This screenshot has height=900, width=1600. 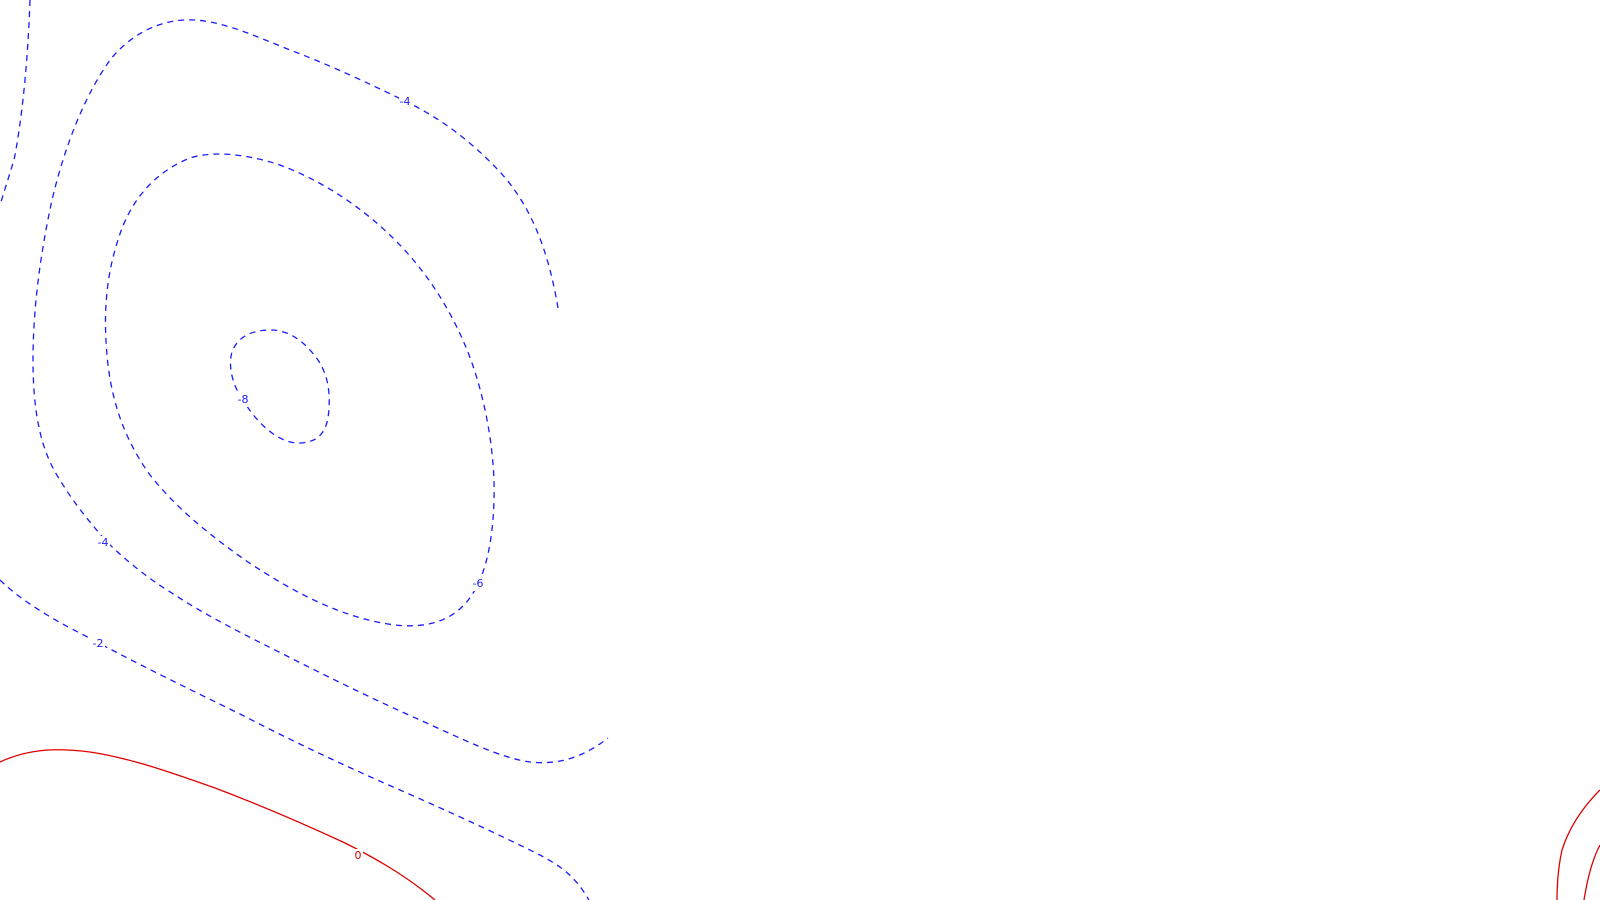 I want to click on label-group-c4-upper: -4, so click(x=405, y=102).